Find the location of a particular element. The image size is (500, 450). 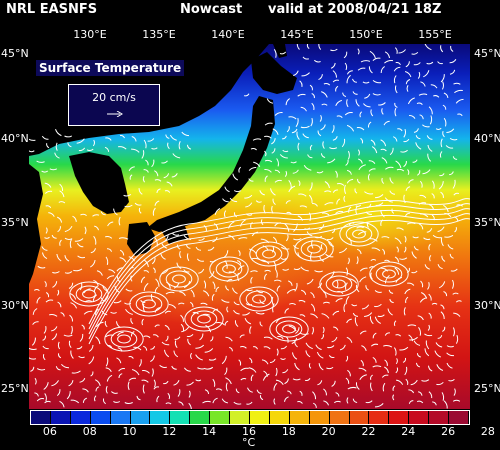

lat-label-right: 25°N is located at coordinates (487, 388).